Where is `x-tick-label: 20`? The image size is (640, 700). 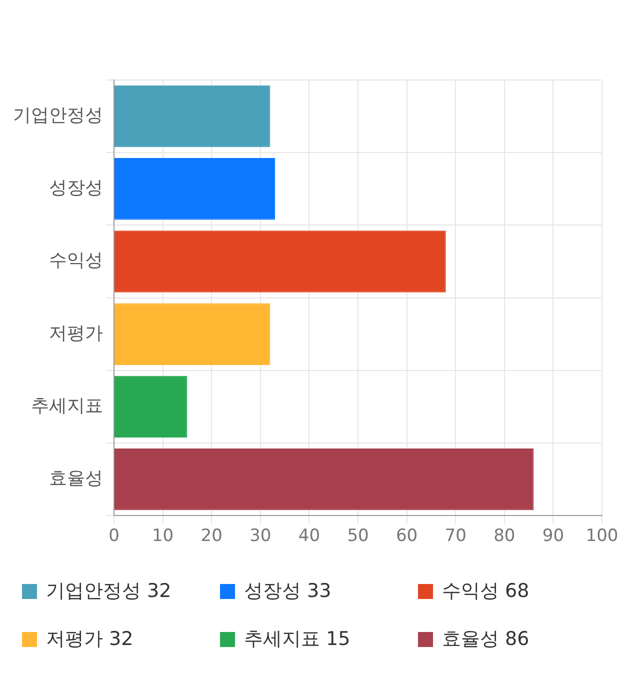
x-tick-label: 20 is located at coordinates (211, 536).